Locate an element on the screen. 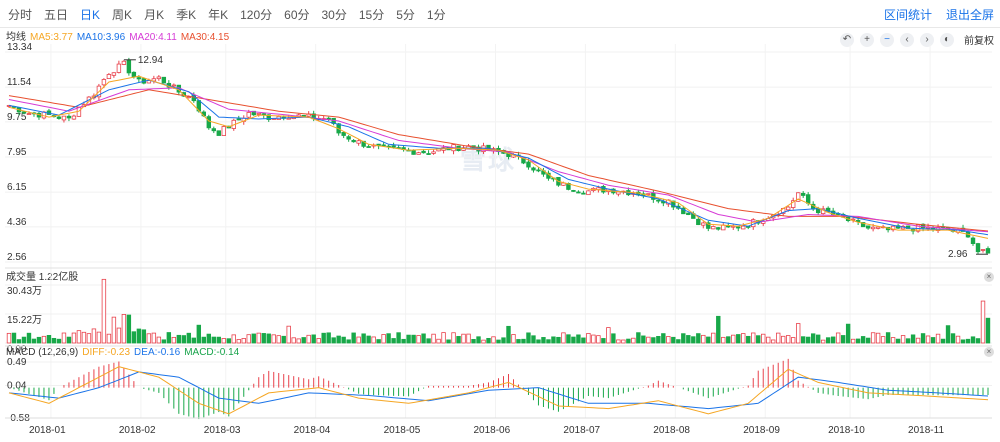  next-icon: › is located at coordinates (927, 39).